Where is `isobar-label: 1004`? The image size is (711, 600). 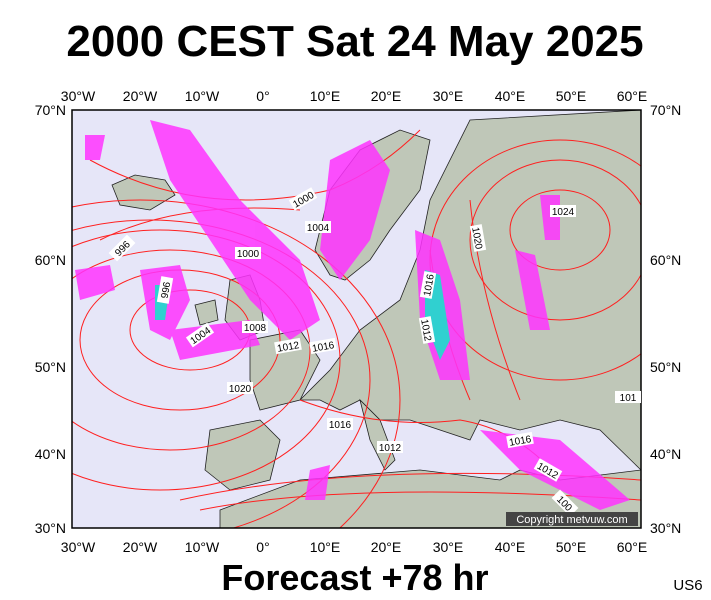
isobar-label: 1004 is located at coordinates (318, 227).